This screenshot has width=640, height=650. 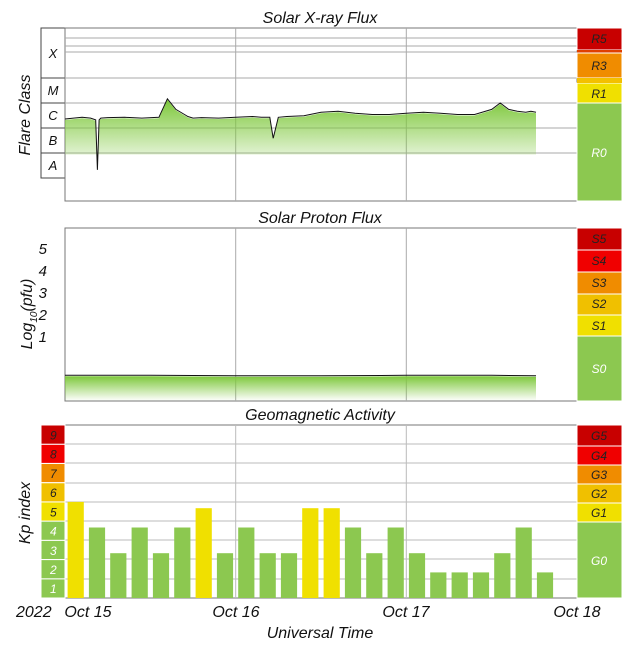 I want to click on class-label-a: A, so click(x=53, y=165).